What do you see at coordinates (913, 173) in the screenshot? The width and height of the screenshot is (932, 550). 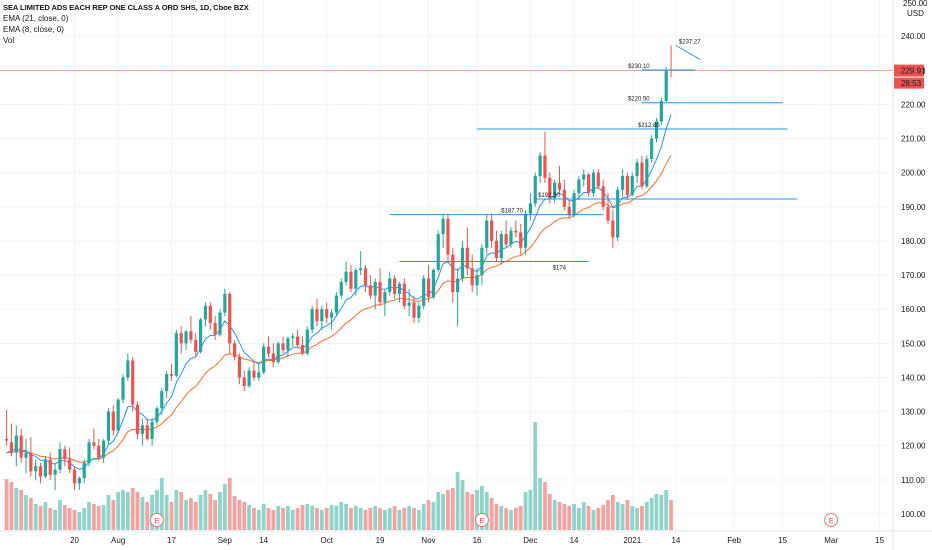 I see `price-tick-label: 200.00` at bounding box center [913, 173].